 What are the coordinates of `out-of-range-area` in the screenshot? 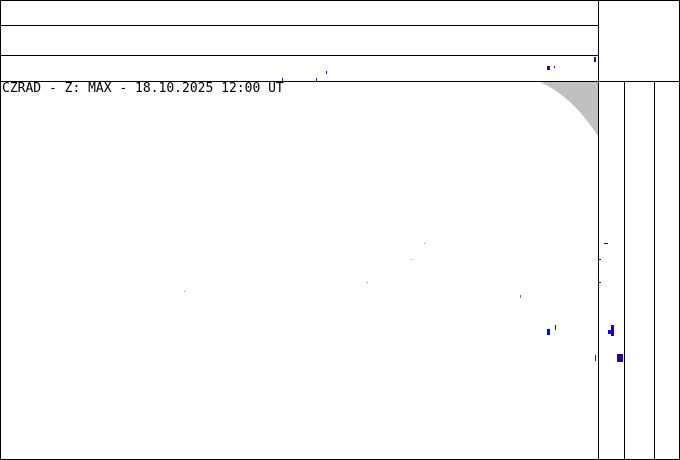 It's located at (569, 109).